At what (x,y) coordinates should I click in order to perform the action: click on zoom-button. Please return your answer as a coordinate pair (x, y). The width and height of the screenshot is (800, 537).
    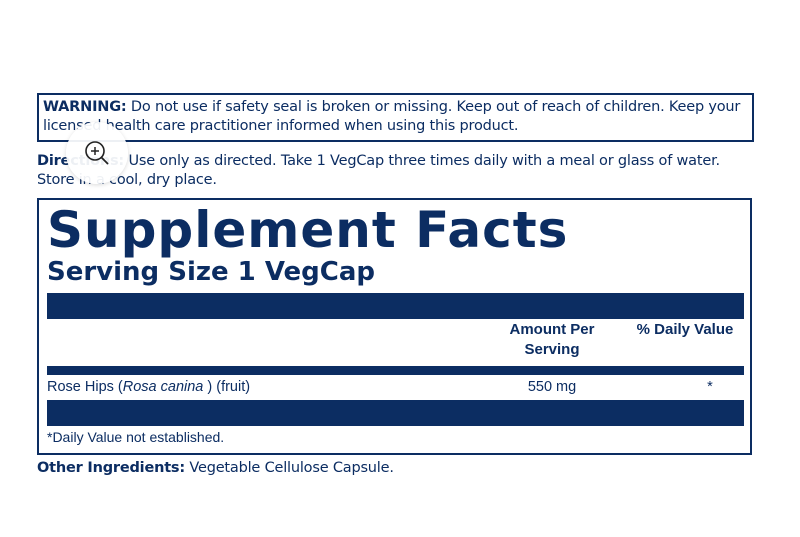
    Looking at the image, I should click on (97, 153).